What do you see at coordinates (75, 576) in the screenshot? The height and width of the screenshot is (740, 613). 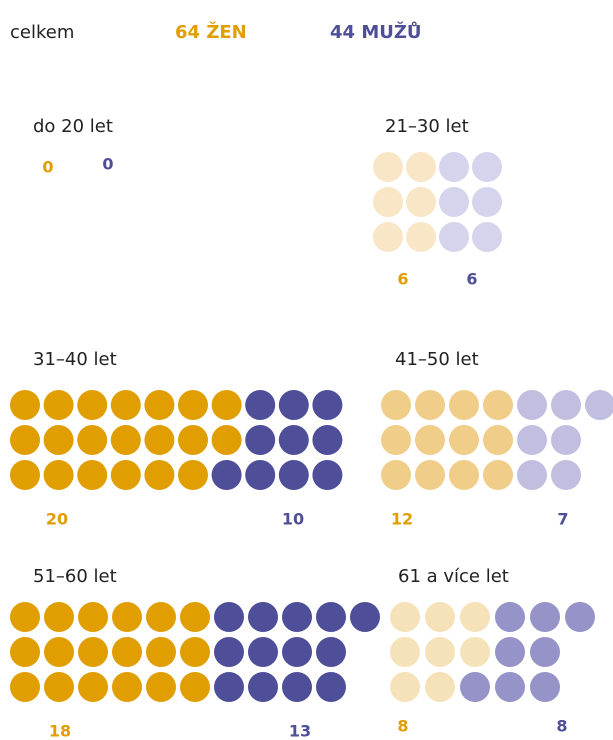 I see `group-title: 51–60 let` at bounding box center [75, 576].